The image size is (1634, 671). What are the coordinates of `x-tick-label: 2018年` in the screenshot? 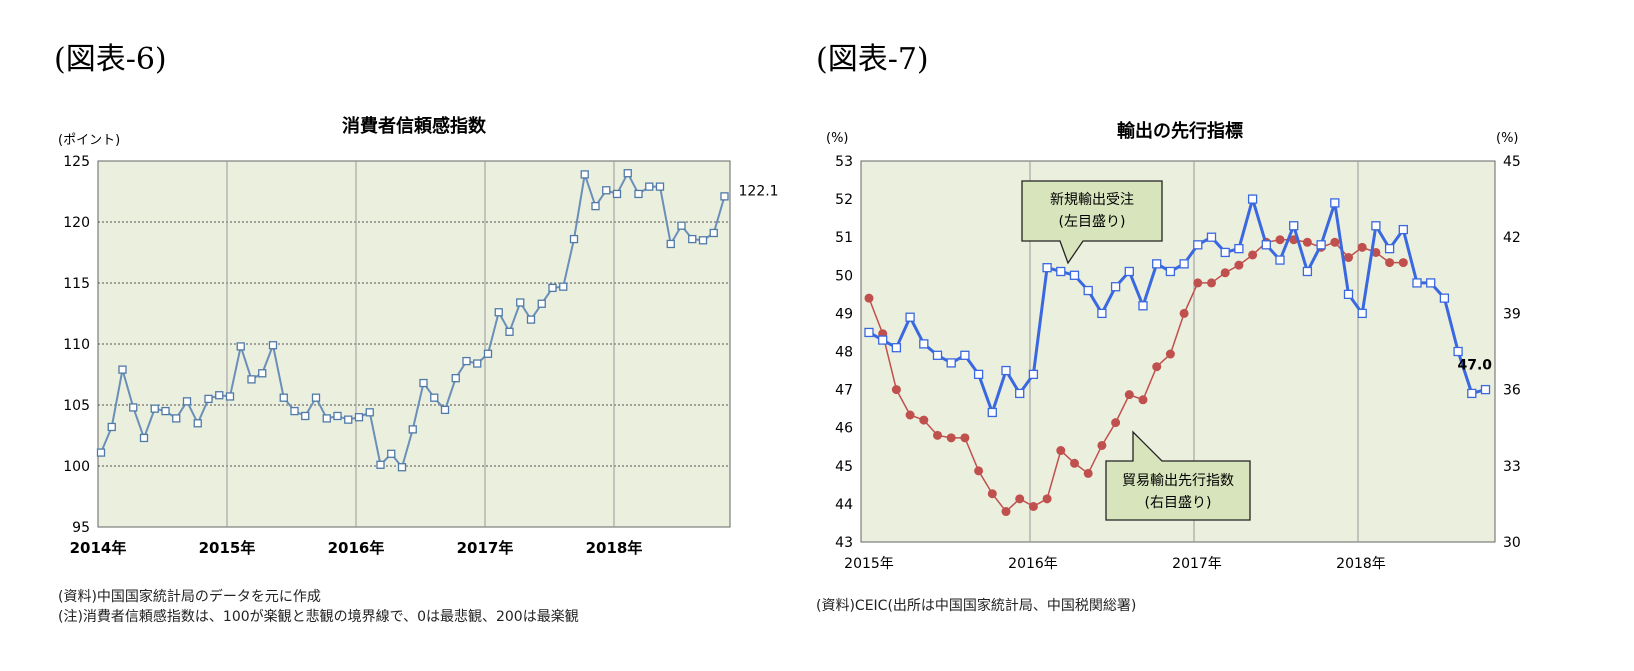 It's located at (1361, 564).